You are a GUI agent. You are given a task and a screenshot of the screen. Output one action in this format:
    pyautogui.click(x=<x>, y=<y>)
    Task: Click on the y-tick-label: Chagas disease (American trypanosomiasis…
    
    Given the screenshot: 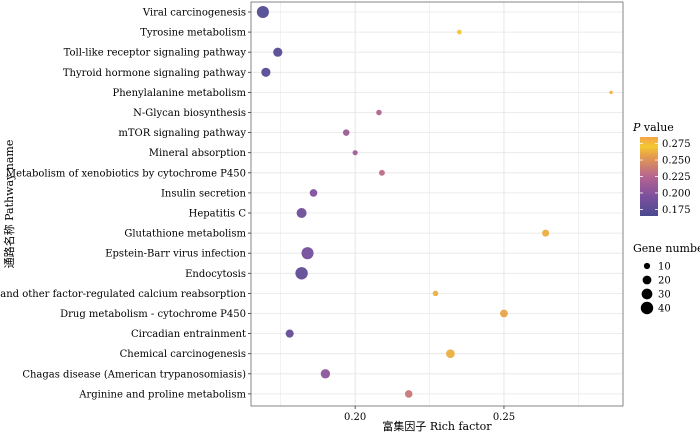 What is the action you would take?
    pyautogui.click(x=134, y=374)
    